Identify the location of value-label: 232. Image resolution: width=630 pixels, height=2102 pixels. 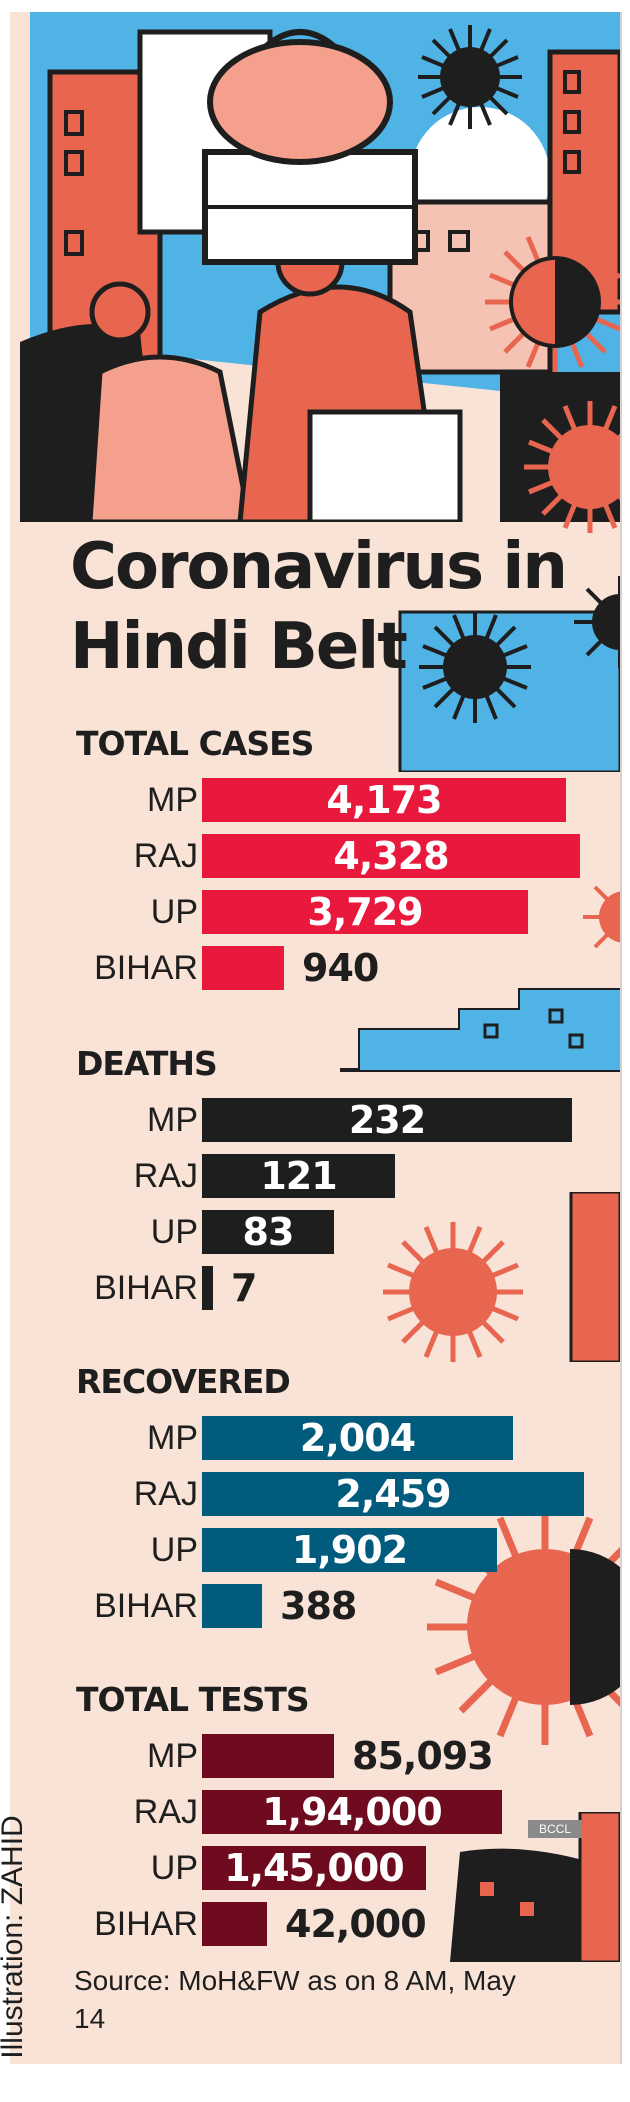
(387, 1120).